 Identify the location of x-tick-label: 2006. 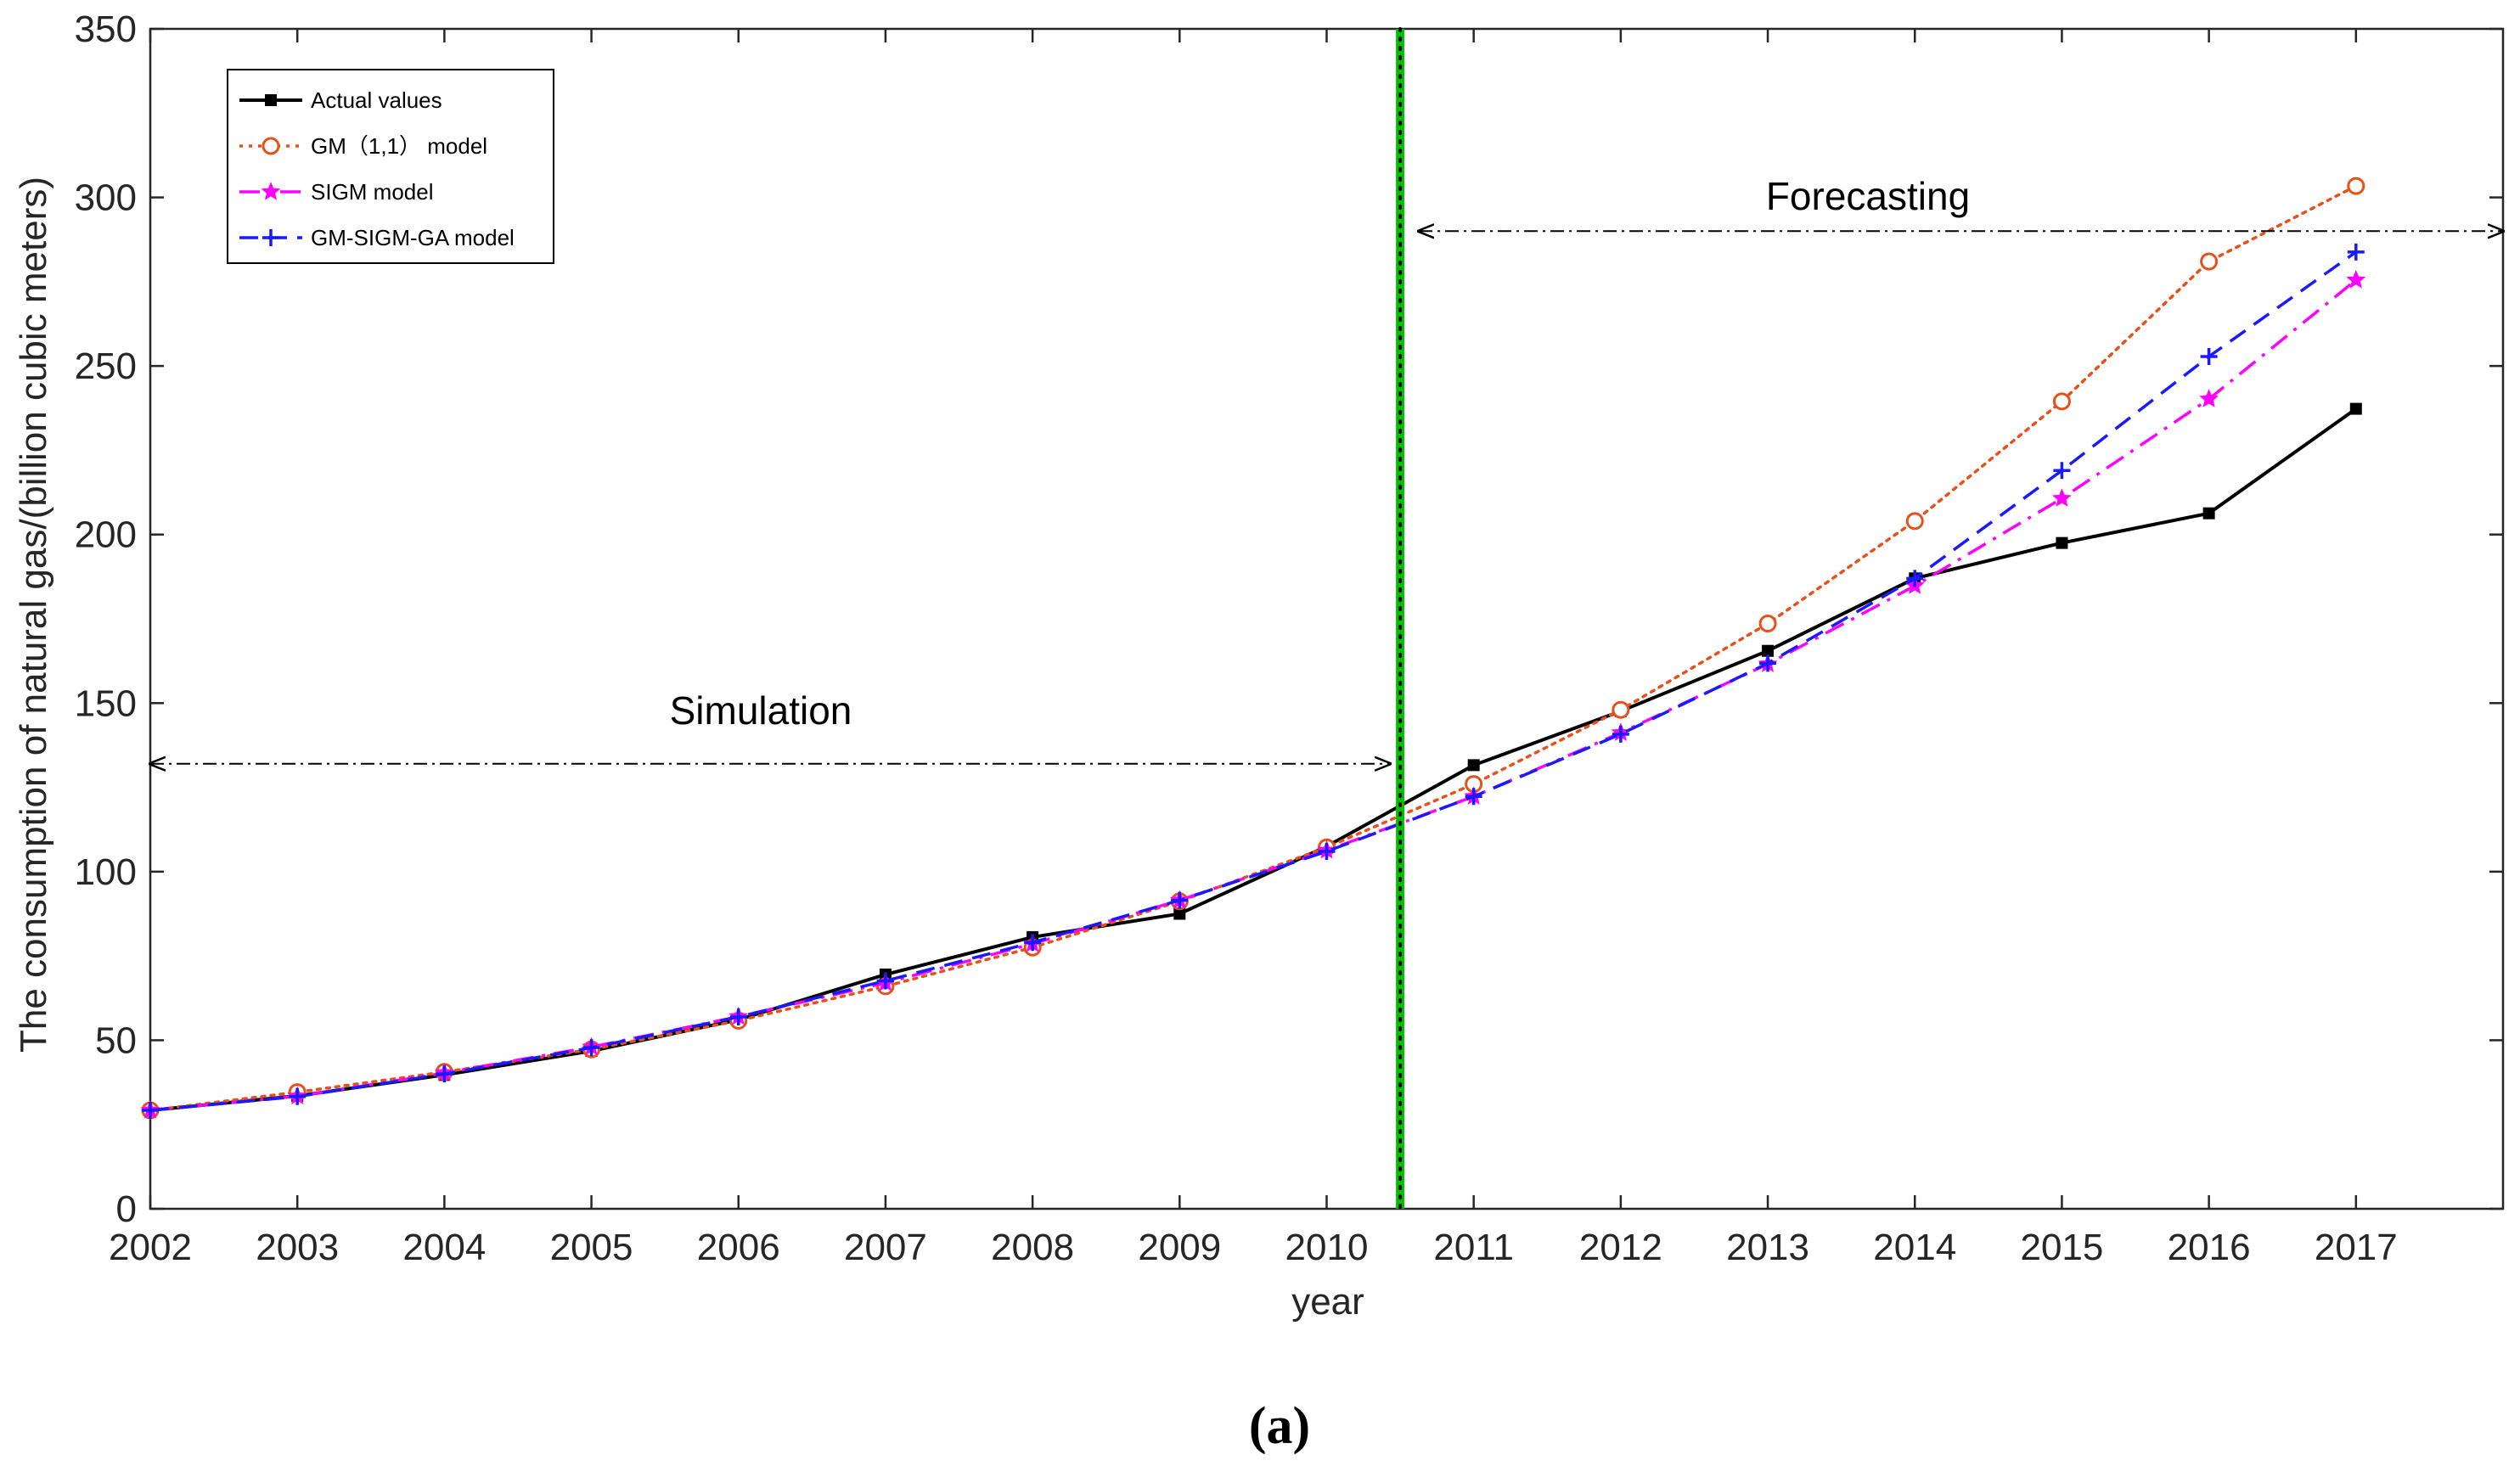
(738, 1247).